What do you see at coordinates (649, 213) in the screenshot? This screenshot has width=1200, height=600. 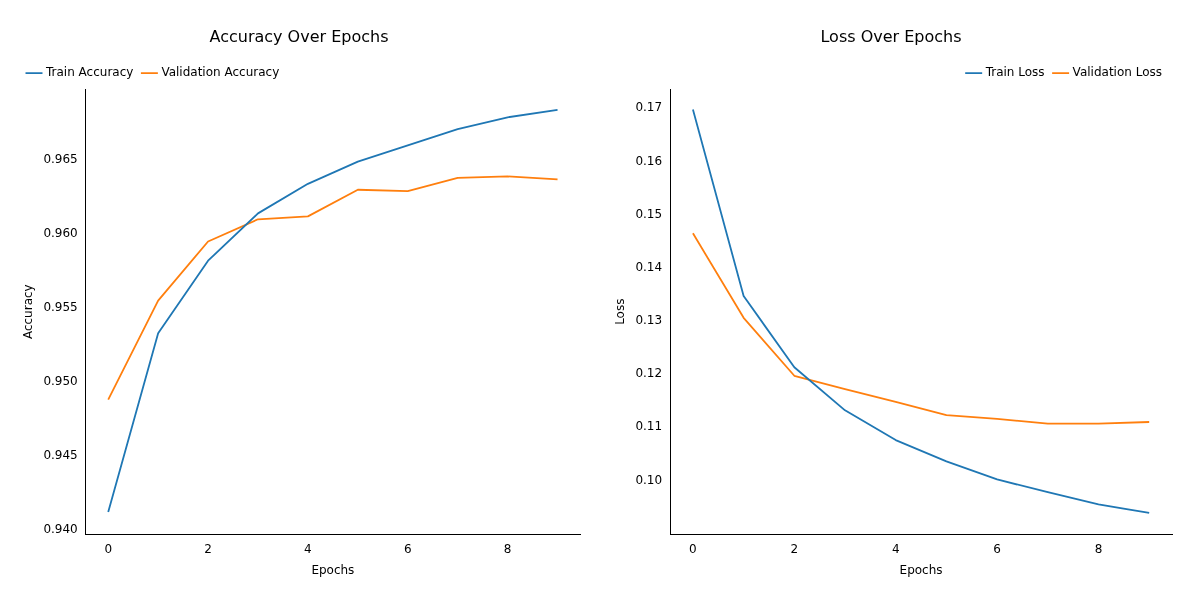 I see `y-tick-label: 0.15` at bounding box center [649, 213].